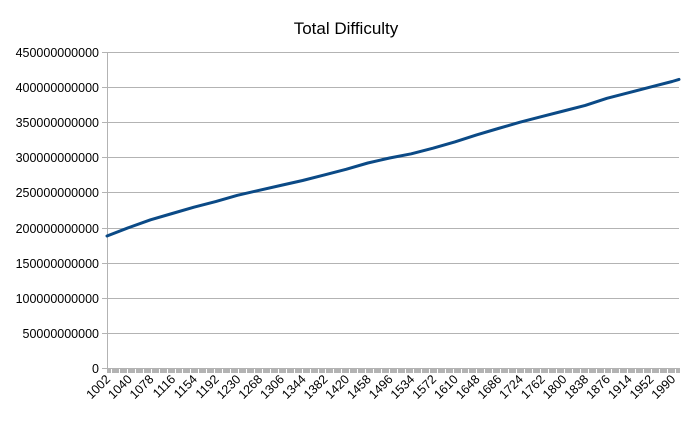 The height and width of the screenshot is (424, 691). What do you see at coordinates (229, 387) in the screenshot?
I see `x-tick-label: 1230` at bounding box center [229, 387].